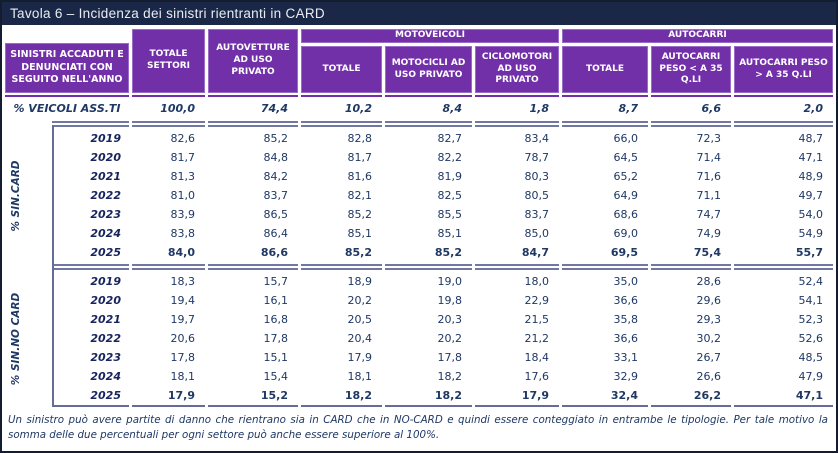  What do you see at coordinates (626, 357) in the screenshot?
I see `value-cell: 33,1` at bounding box center [626, 357].